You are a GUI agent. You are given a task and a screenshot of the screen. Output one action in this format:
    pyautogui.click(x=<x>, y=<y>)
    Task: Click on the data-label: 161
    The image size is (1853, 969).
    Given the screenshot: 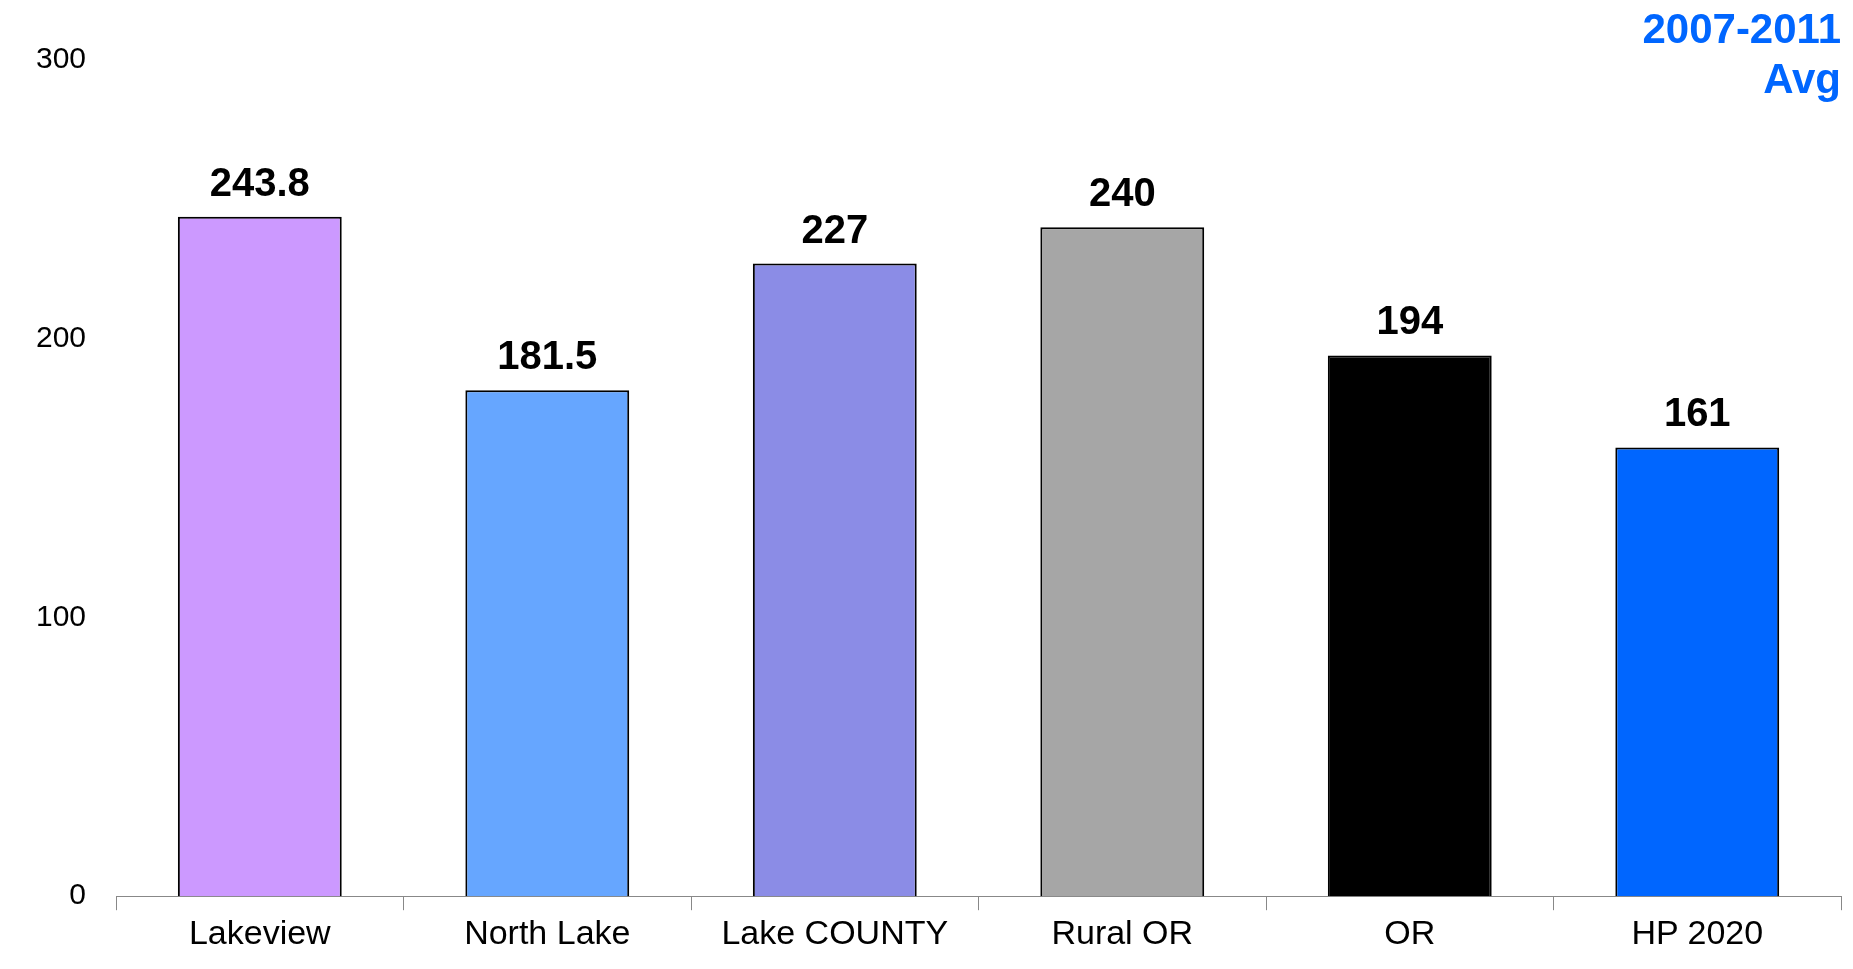 What is the action you would take?
    pyautogui.click(x=1697, y=412)
    